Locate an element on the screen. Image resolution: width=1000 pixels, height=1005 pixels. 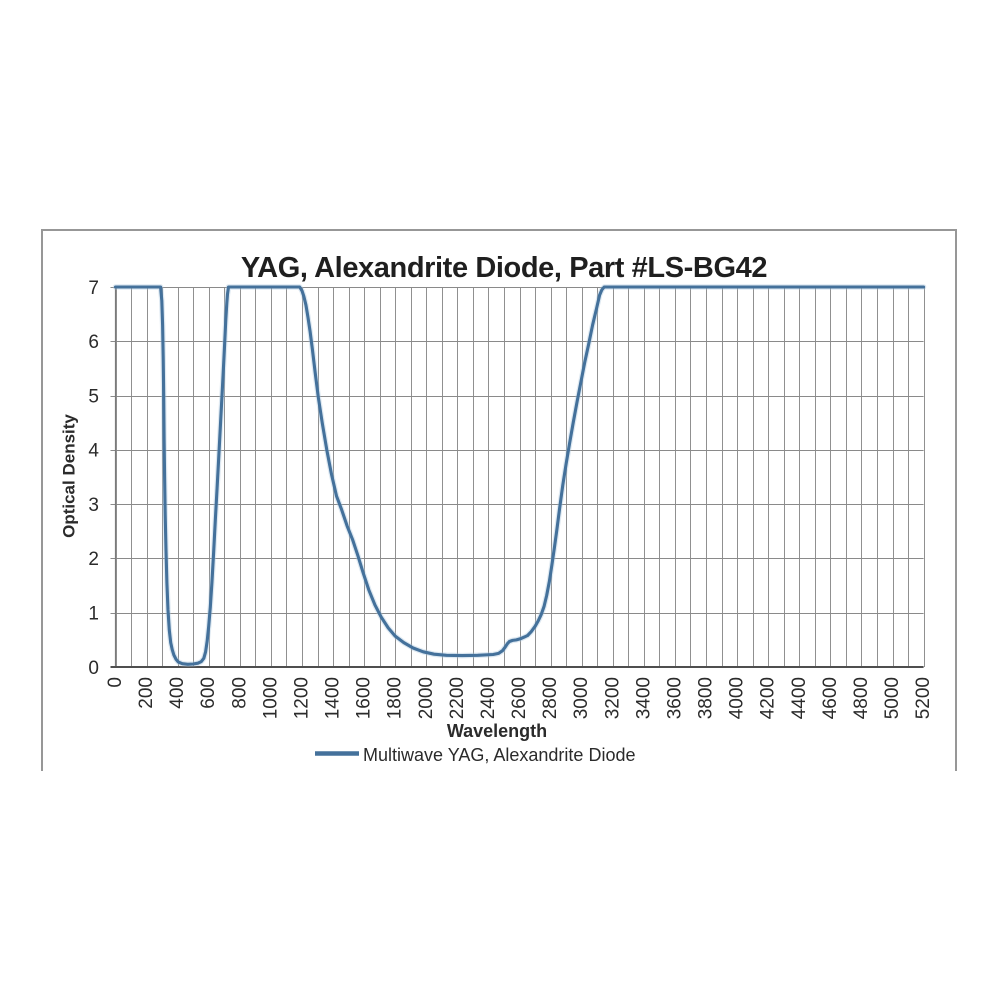
svg-text: 2600 is located at coordinates (519, 698).